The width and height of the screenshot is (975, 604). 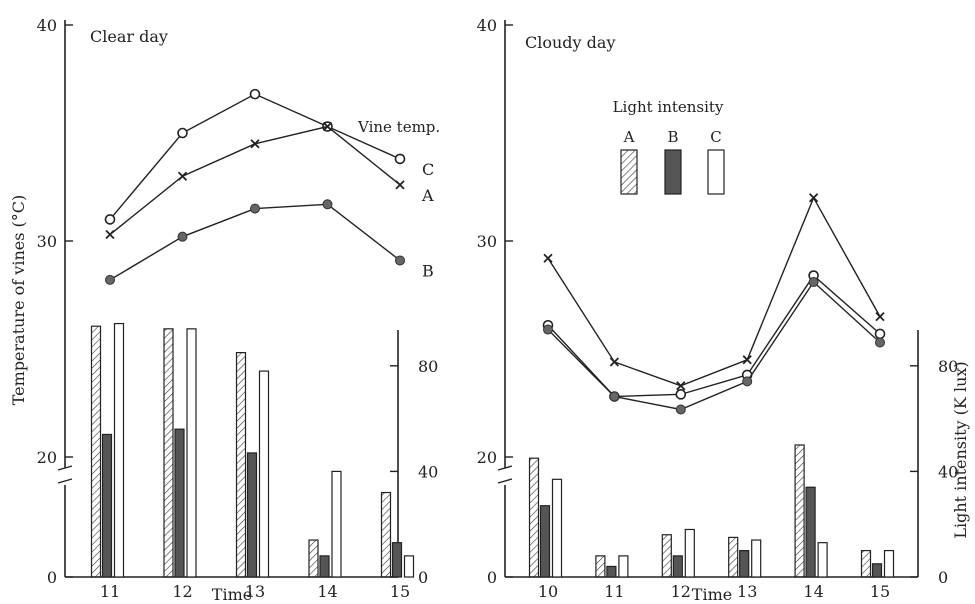 I want to click on series-end-label-c: C, so click(x=428, y=169).